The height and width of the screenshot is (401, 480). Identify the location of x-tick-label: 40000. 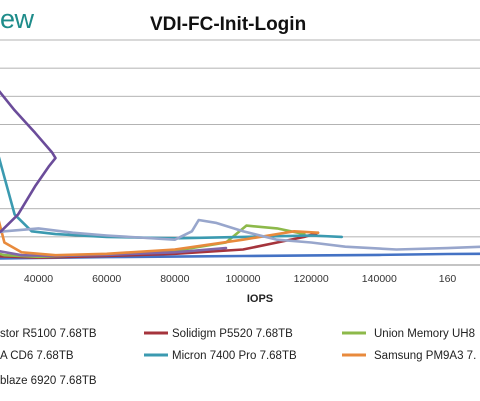
(38, 279).